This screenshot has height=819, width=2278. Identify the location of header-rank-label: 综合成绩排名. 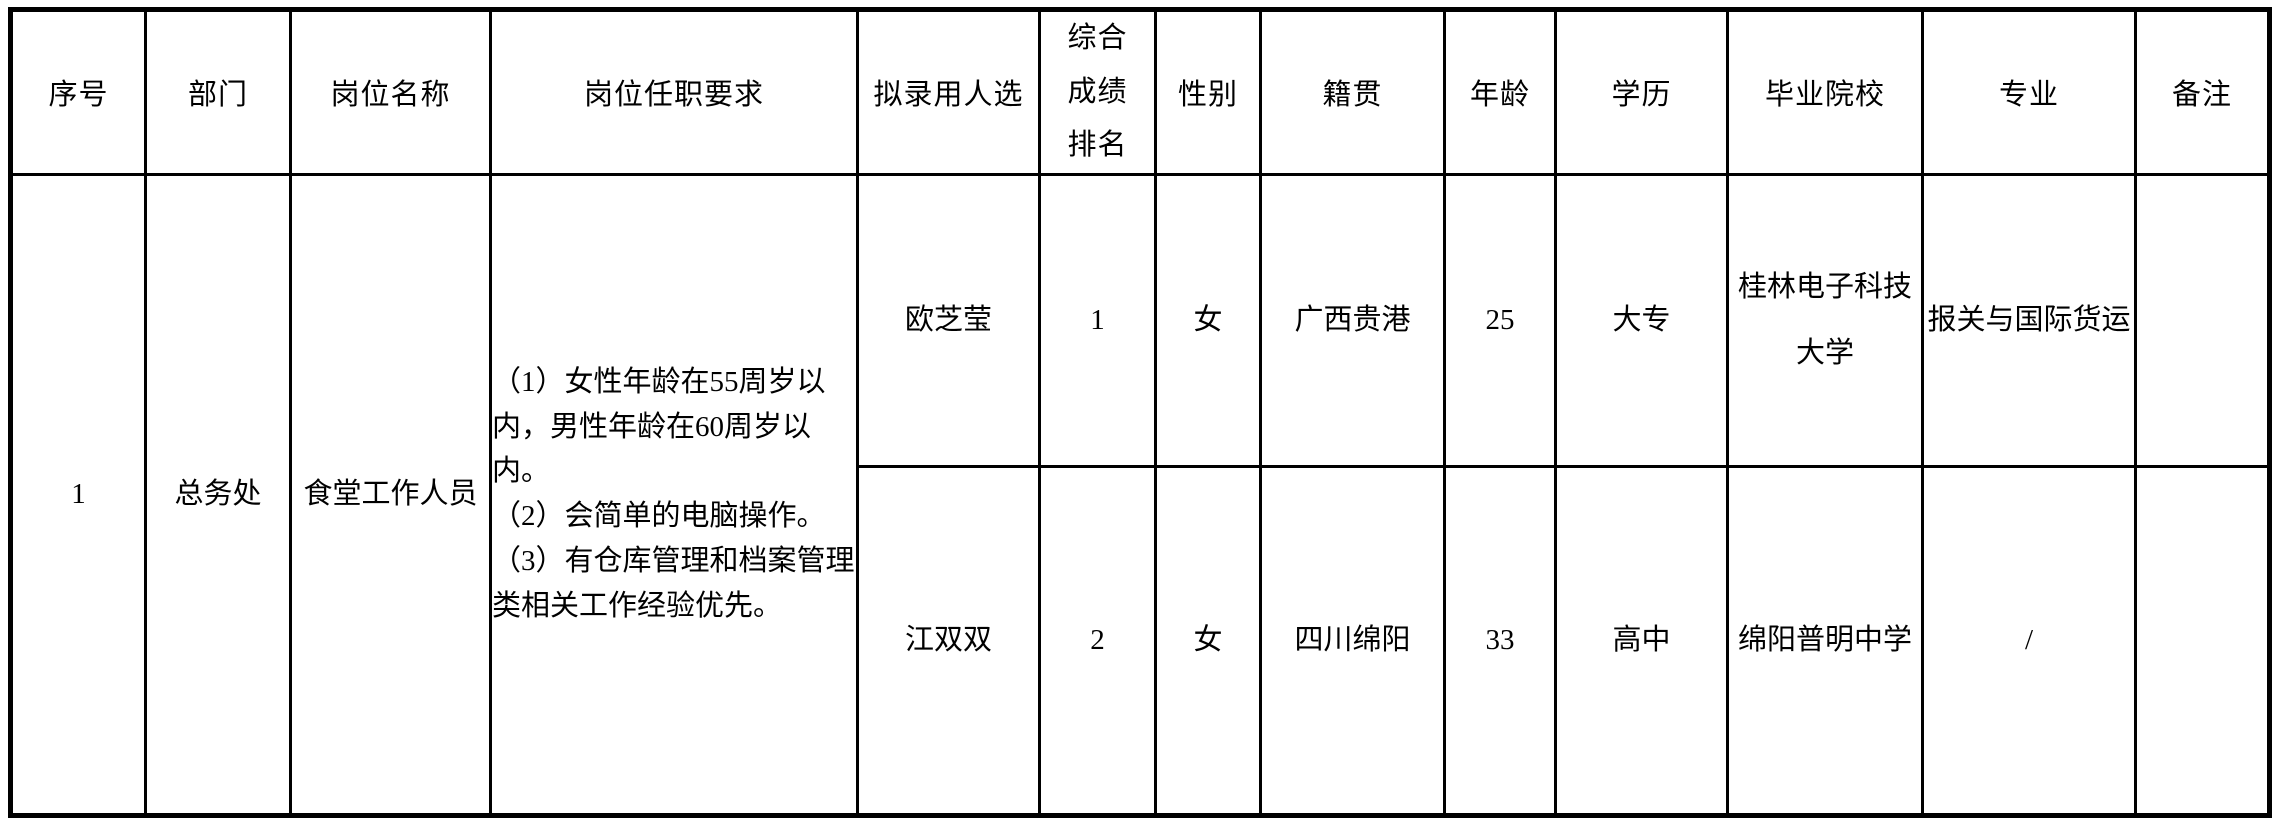
(1097, 92).